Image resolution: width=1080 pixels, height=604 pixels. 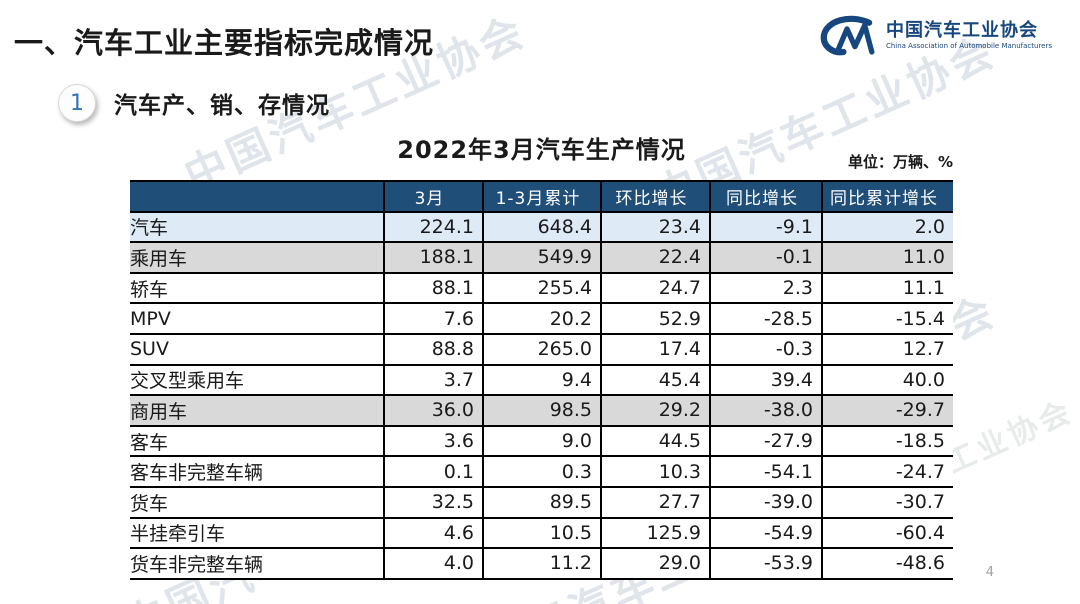 I want to click on table-row: 客车 3.6 9.0 44.5 -27.9 -18.5, so click(x=541, y=441).